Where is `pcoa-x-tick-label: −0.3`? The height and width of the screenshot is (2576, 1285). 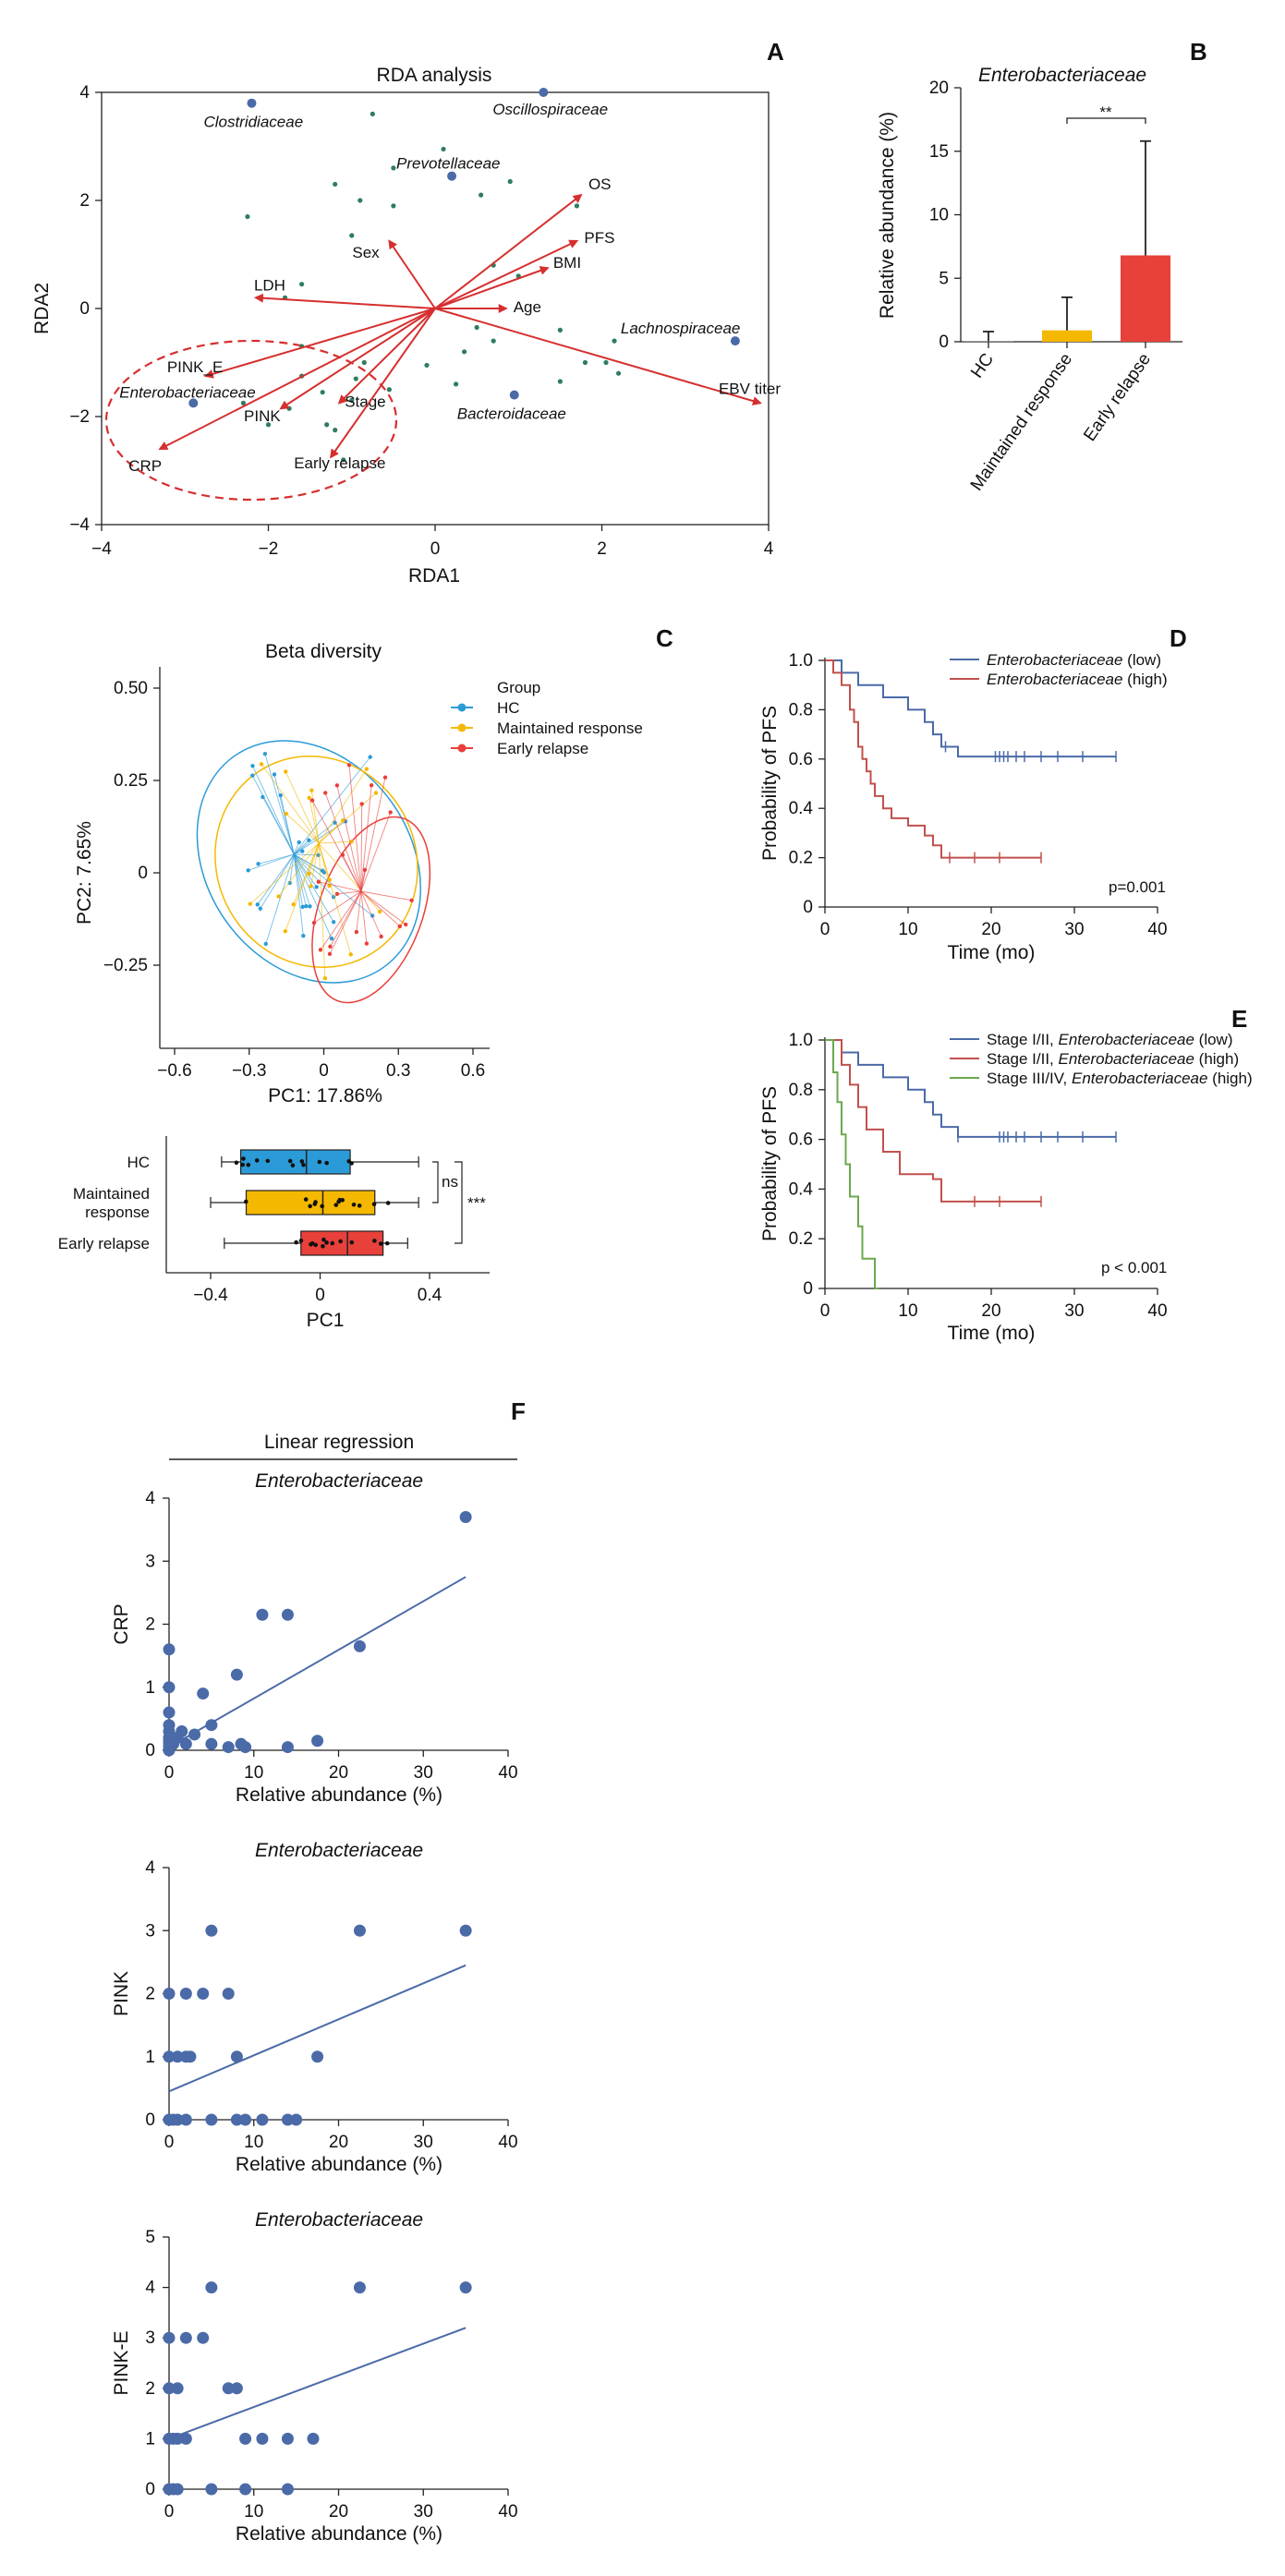
pcoa-x-tick-label: −0.3 is located at coordinates (249, 1071).